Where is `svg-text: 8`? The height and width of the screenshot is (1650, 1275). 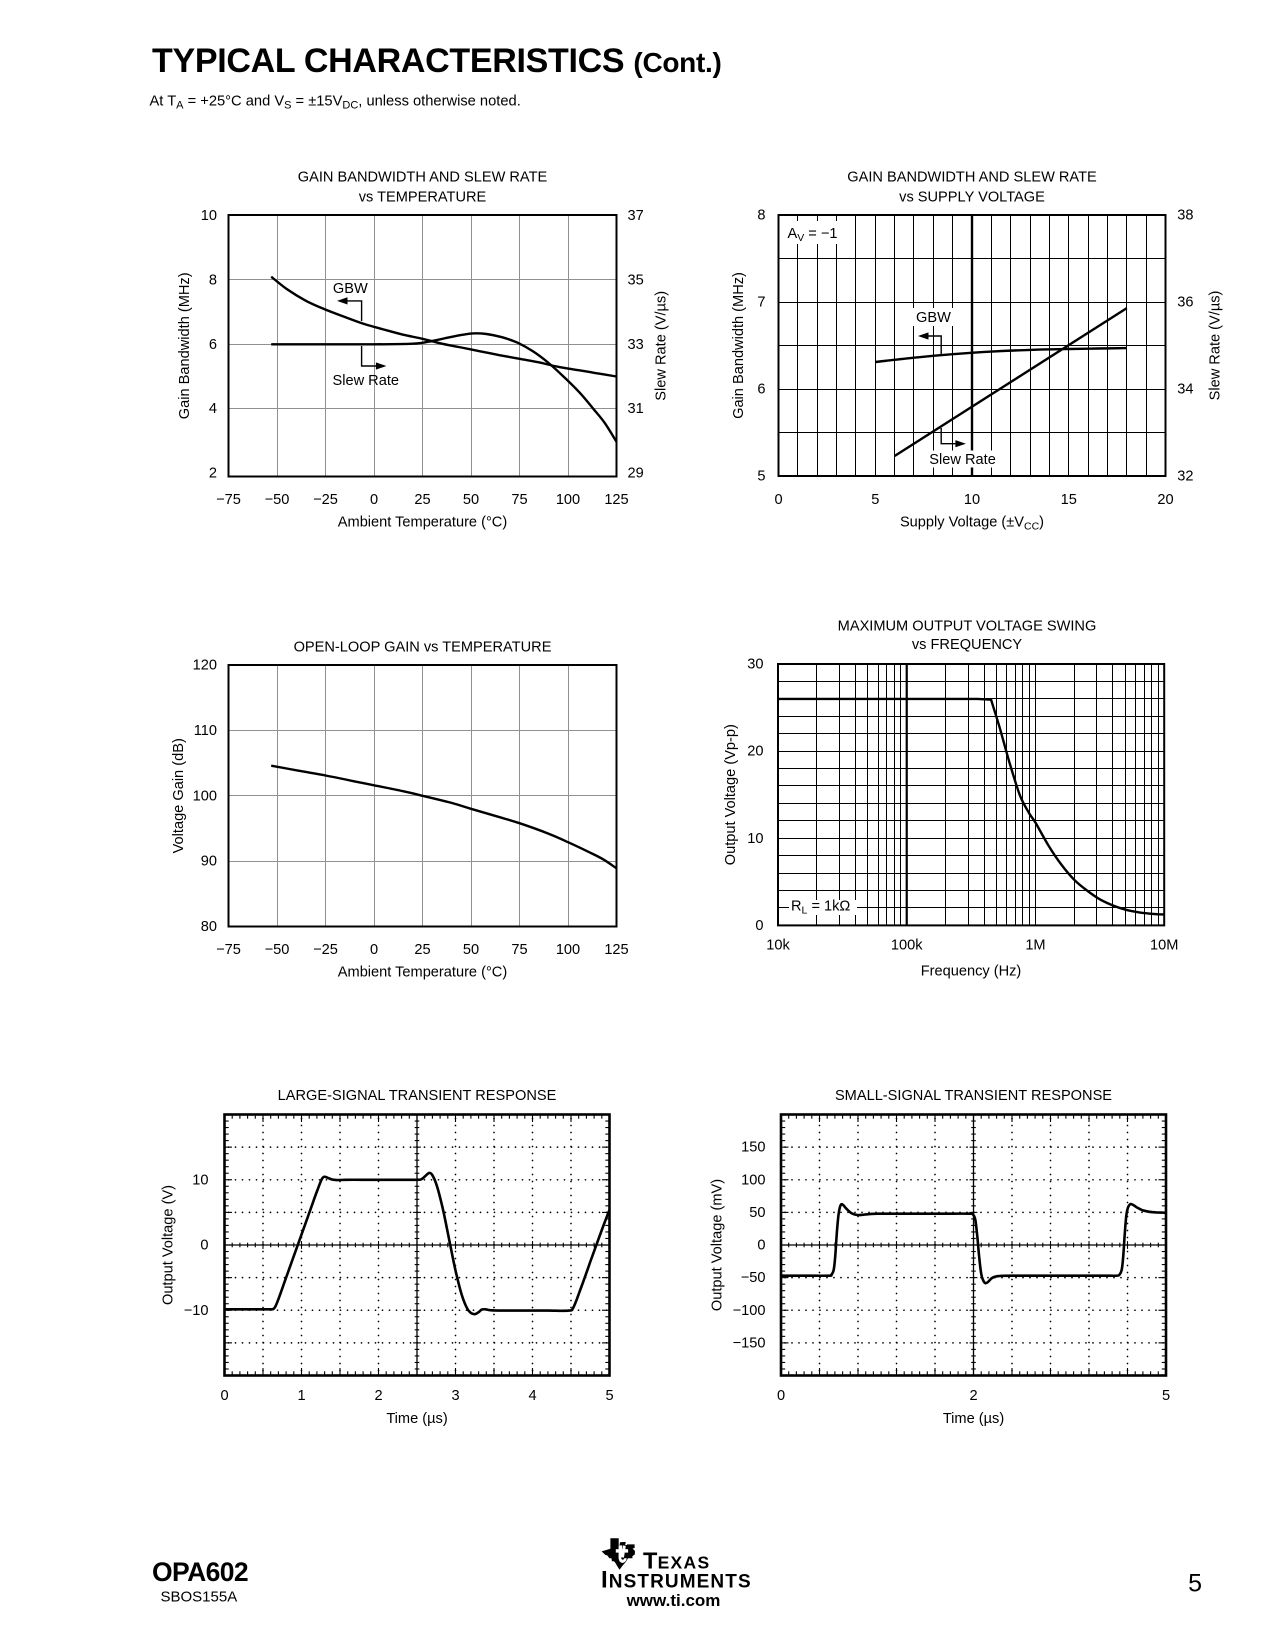 svg-text: 8 is located at coordinates (213, 280).